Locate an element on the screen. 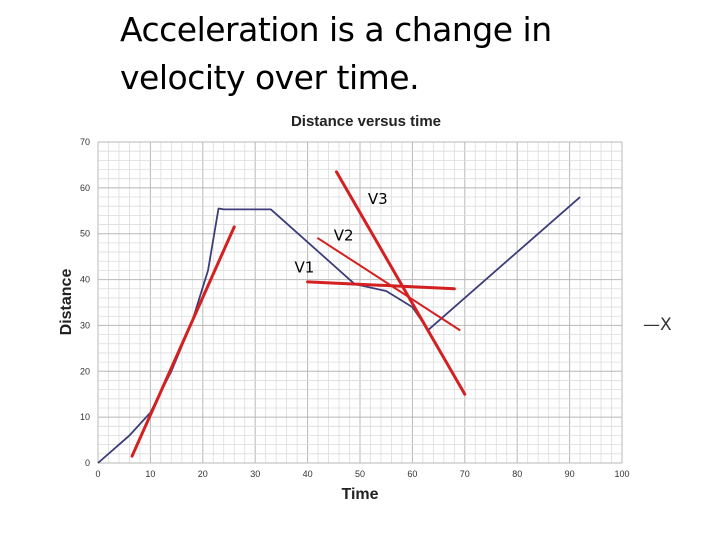  x-tick-label: 50 is located at coordinates (360, 474).